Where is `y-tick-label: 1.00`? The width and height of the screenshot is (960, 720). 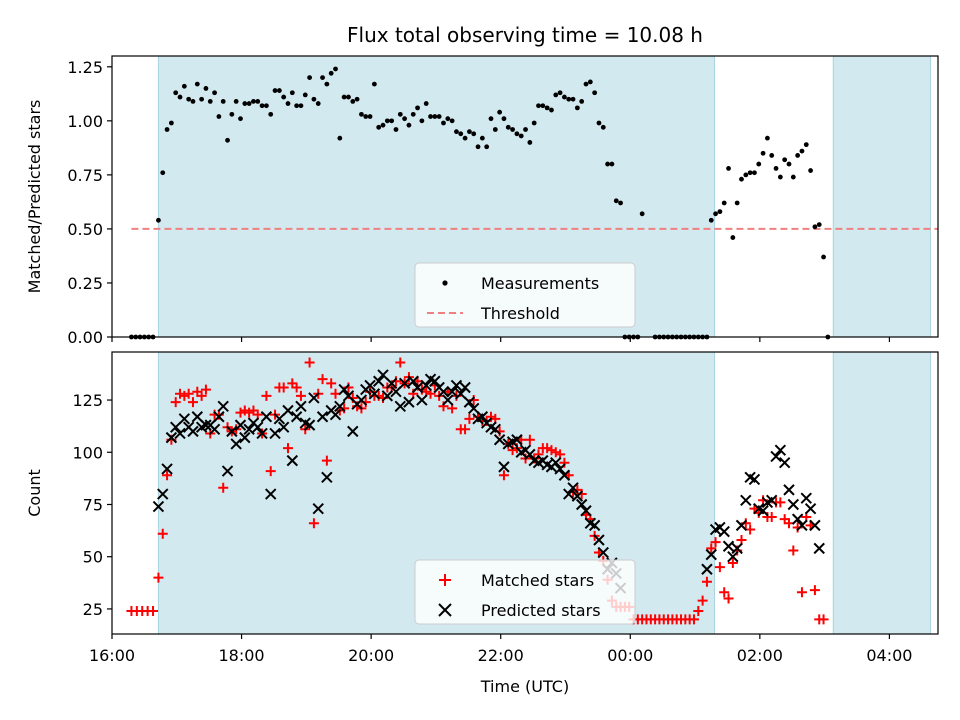
y-tick-label: 1.00 is located at coordinates (85, 121).